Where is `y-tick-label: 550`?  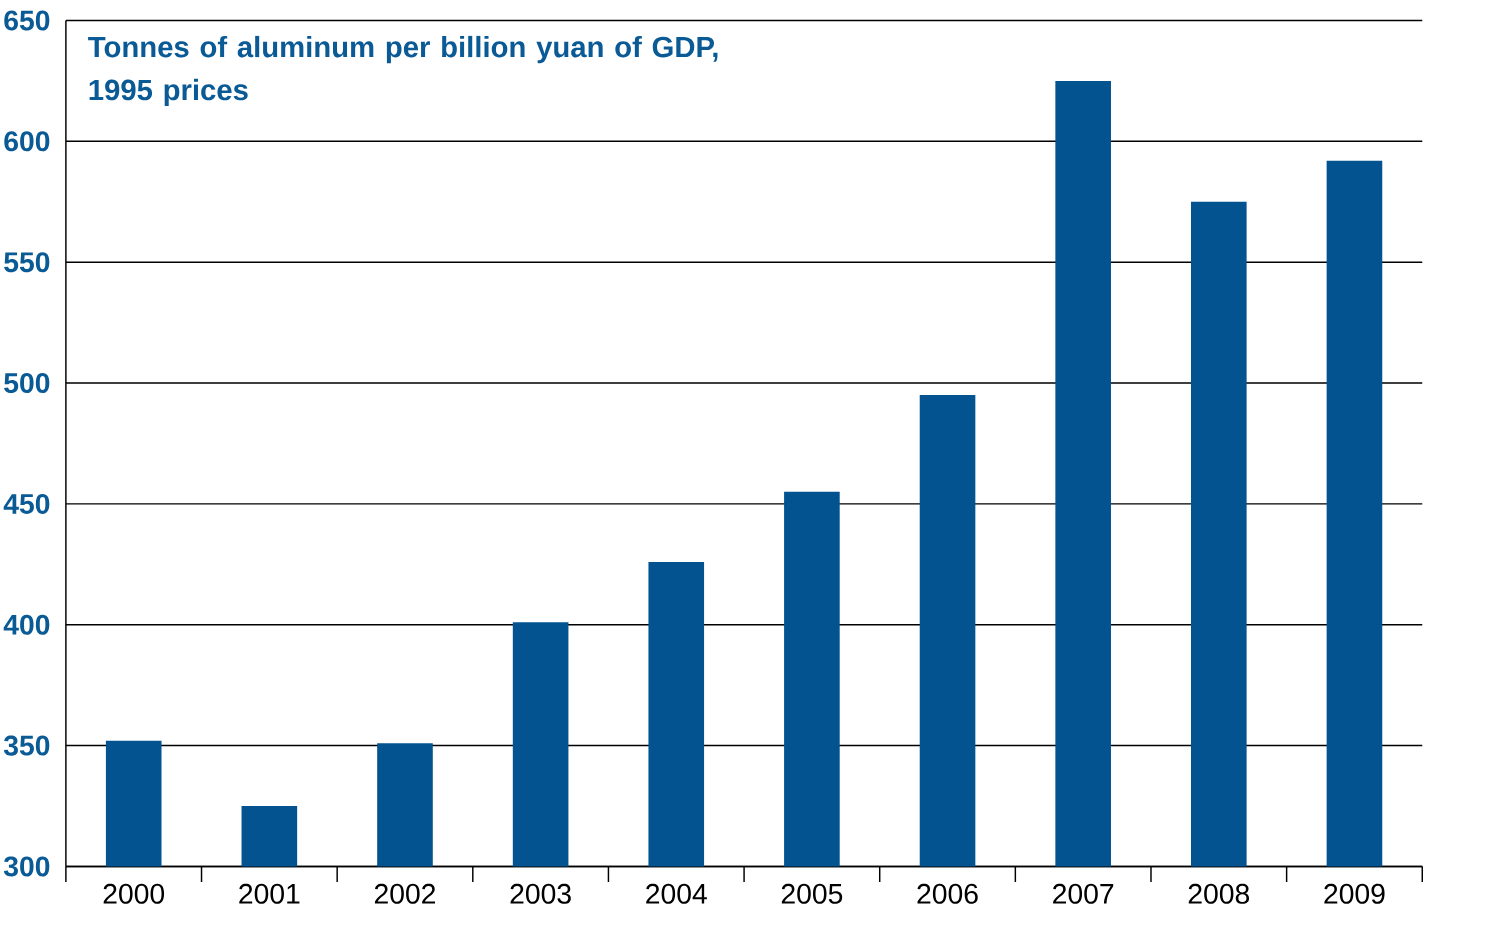
y-tick-label: 550 is located at coordinates (27, 262).